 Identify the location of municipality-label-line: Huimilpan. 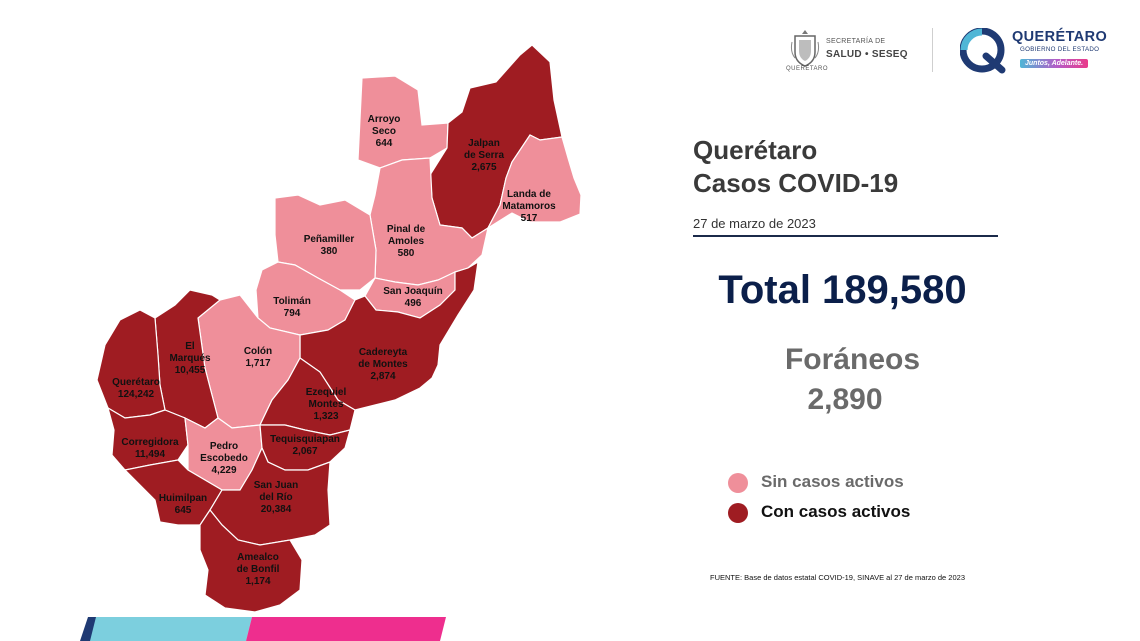
(183, 498).